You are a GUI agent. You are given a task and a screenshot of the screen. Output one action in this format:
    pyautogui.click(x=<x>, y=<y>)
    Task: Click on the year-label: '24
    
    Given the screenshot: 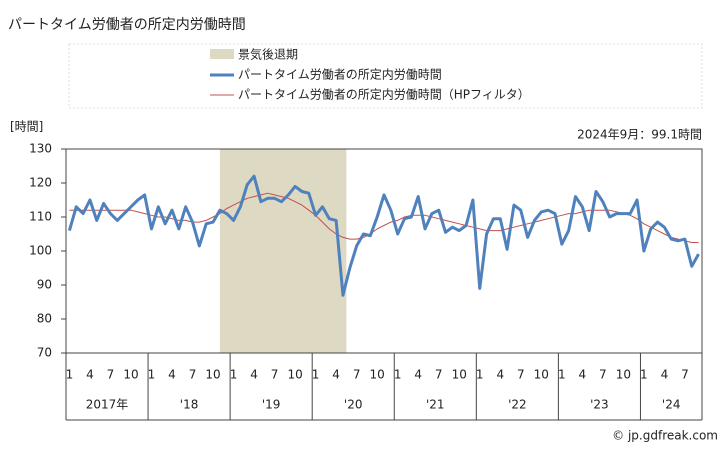 What is the action you would take?
    pyautogui.click(x=671, y=405)
    